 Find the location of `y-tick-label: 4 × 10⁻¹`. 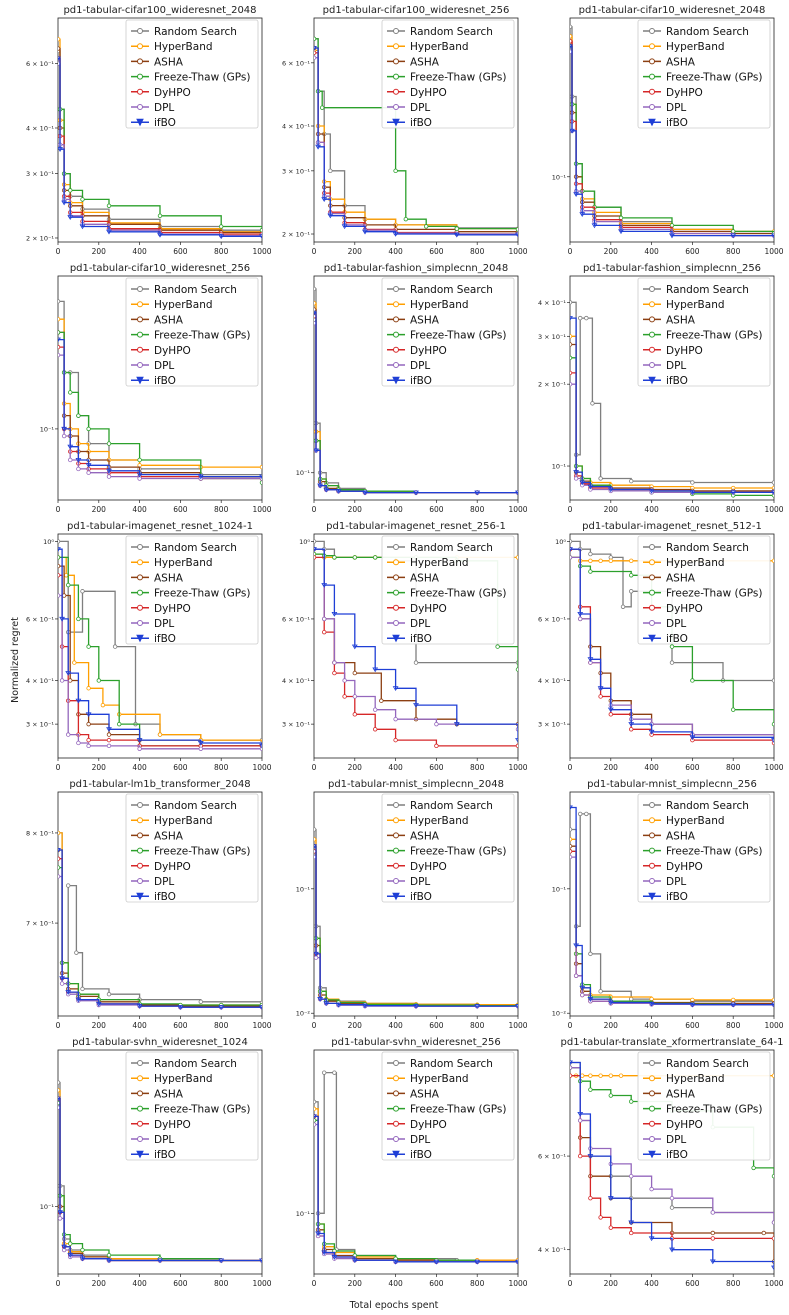

y-tick-label: 4 × 10⁻¹ is located at coordinates (552, 681).